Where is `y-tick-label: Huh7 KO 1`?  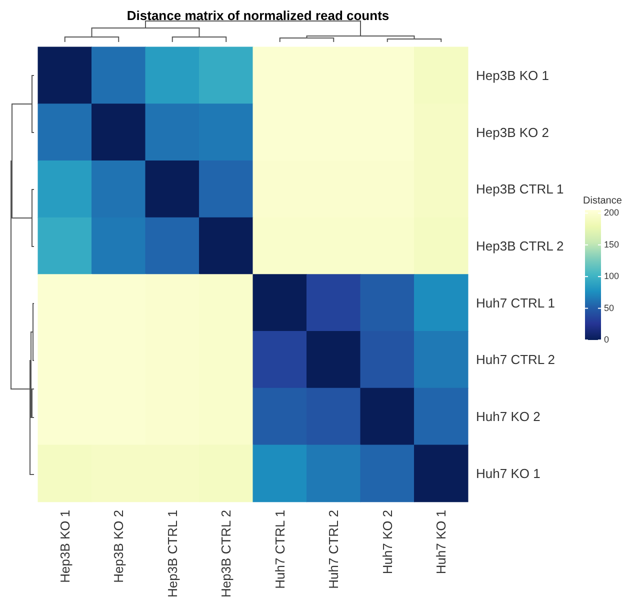 y-tick-label: Huh7 KO 1 is located at coordinates (508, 473).